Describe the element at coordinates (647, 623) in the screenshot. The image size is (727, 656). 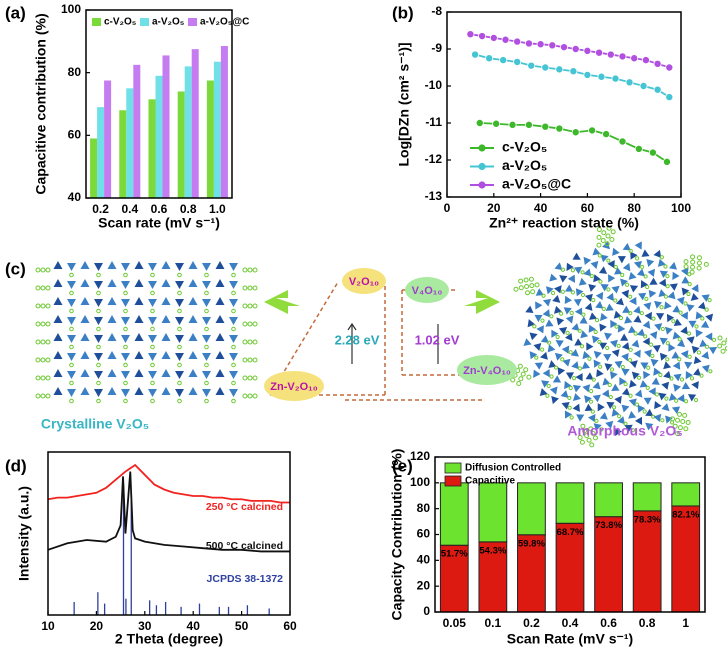
I see `x-tick-label: 0.8` at that location.